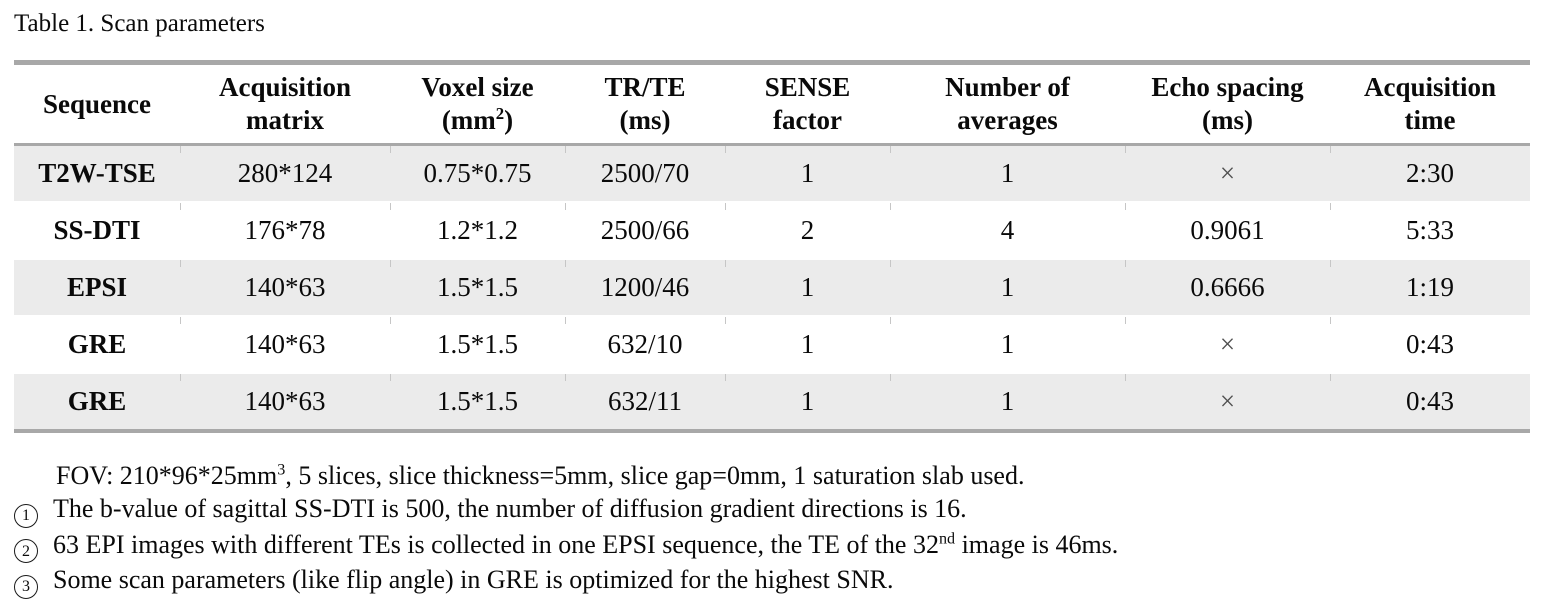 The height and width of the screenshot is (610, 1544). Describe the element at coordinates (468, 120) in the screenshot. I see `header-unit: (mm` at that location.